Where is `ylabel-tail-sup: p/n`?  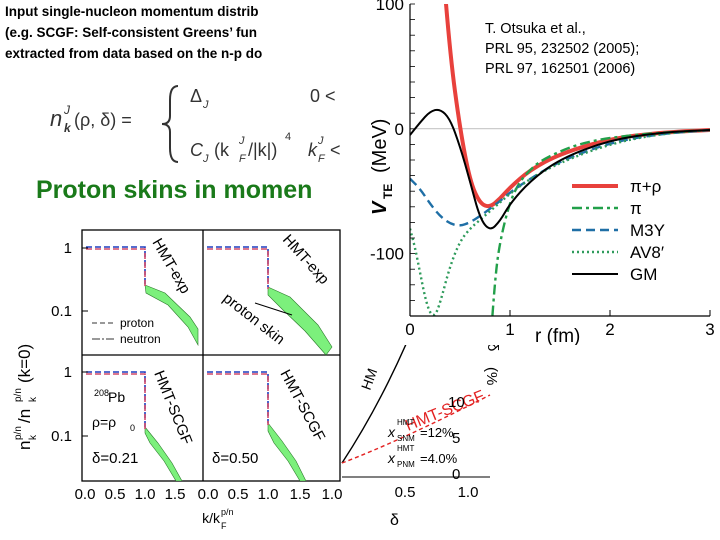
ylabel-tail-sup: p/n is located at coordinates (18, 395).